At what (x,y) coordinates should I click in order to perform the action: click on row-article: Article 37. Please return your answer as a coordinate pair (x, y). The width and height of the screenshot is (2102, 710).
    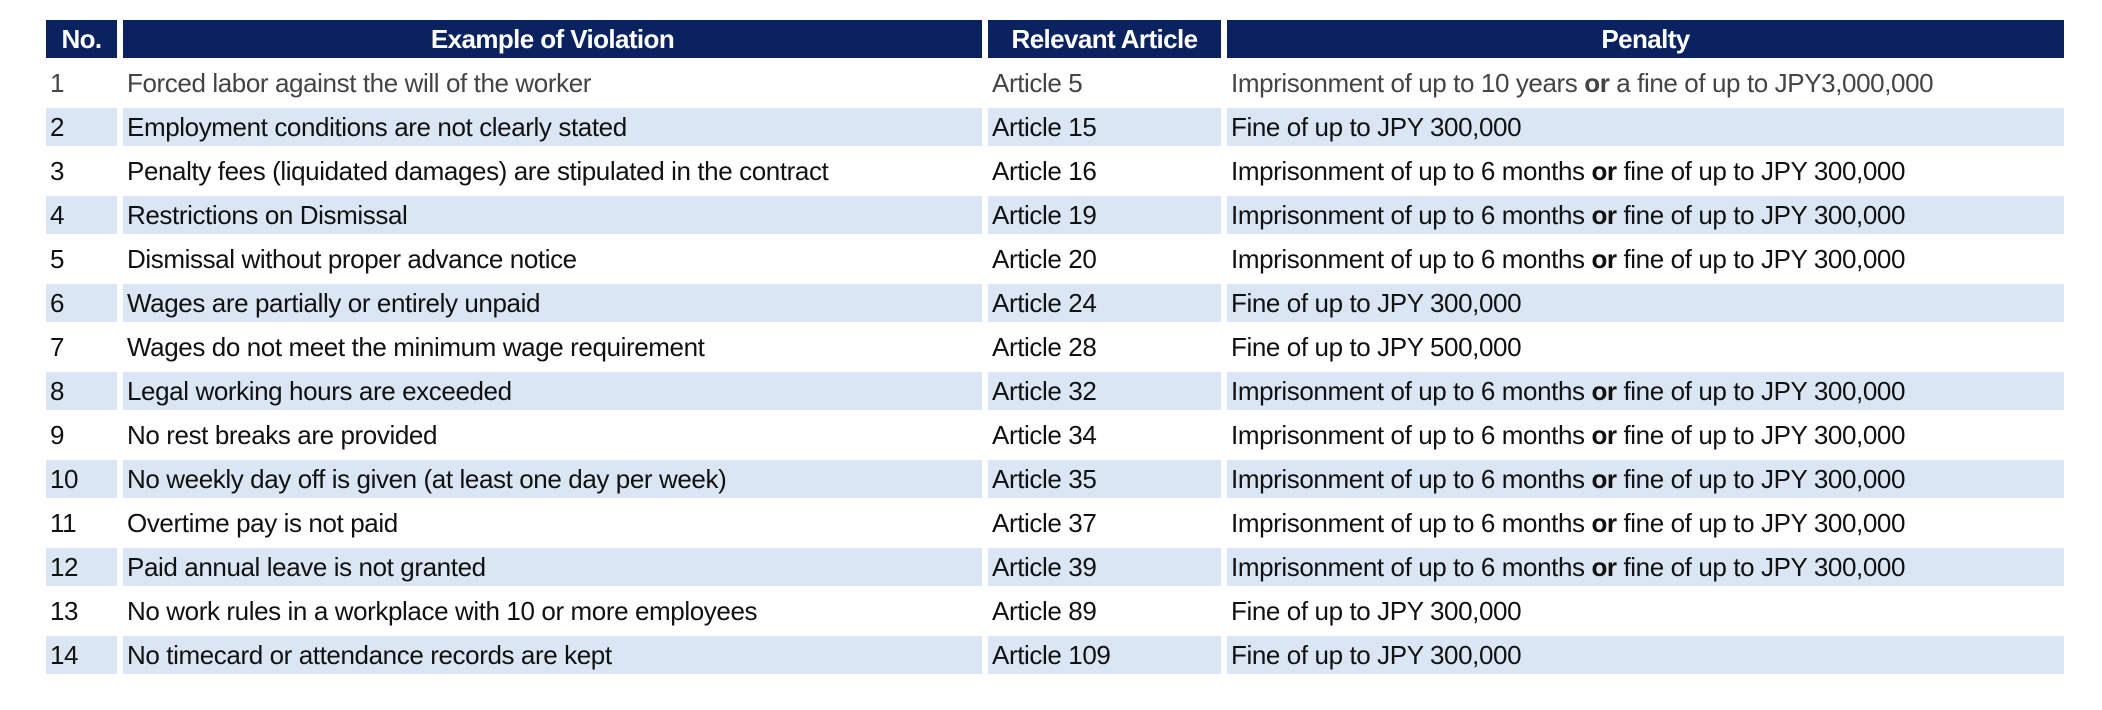
    Looking at the image, I should click on (1044, 522).